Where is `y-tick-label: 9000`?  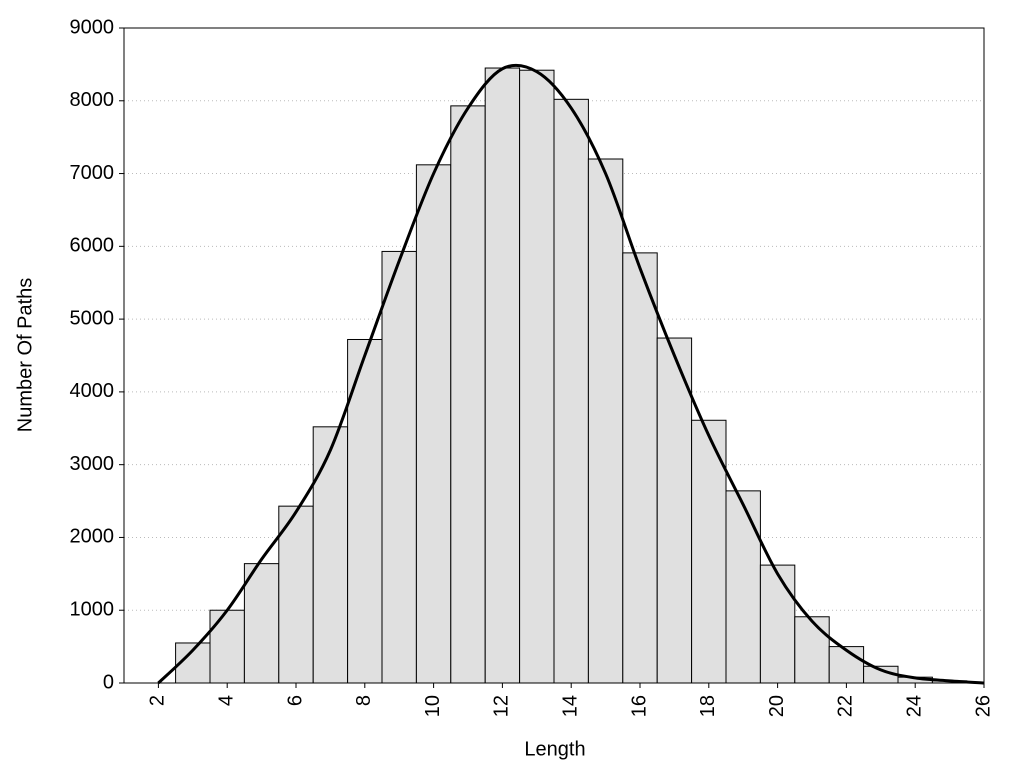
y-tick-label: 9000 is located at coordinates (92, 27).